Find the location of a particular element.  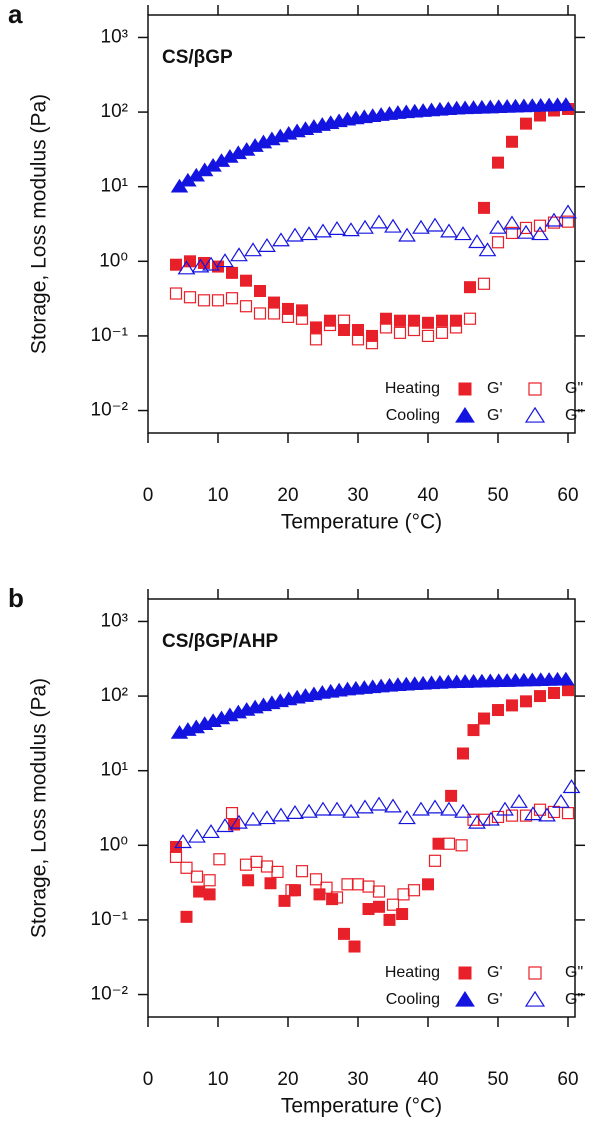

plot-title: CS/βGP is located at coordinates (197, 57).